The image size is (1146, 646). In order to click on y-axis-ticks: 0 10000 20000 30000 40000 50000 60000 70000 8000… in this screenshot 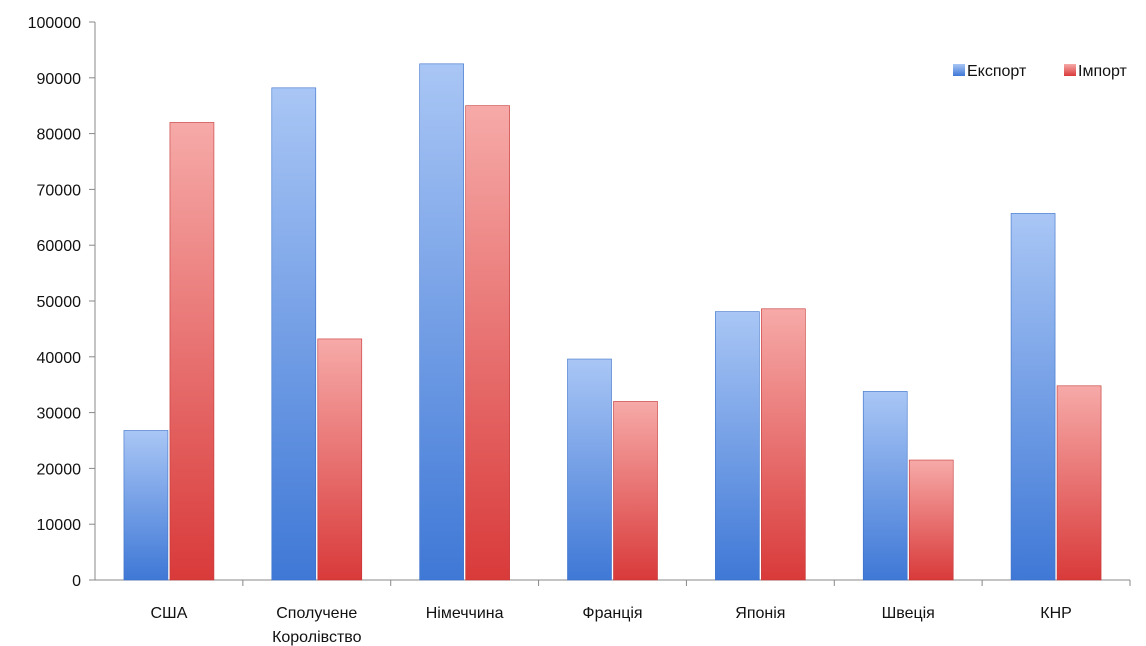, I will do `click(61, 302)`.